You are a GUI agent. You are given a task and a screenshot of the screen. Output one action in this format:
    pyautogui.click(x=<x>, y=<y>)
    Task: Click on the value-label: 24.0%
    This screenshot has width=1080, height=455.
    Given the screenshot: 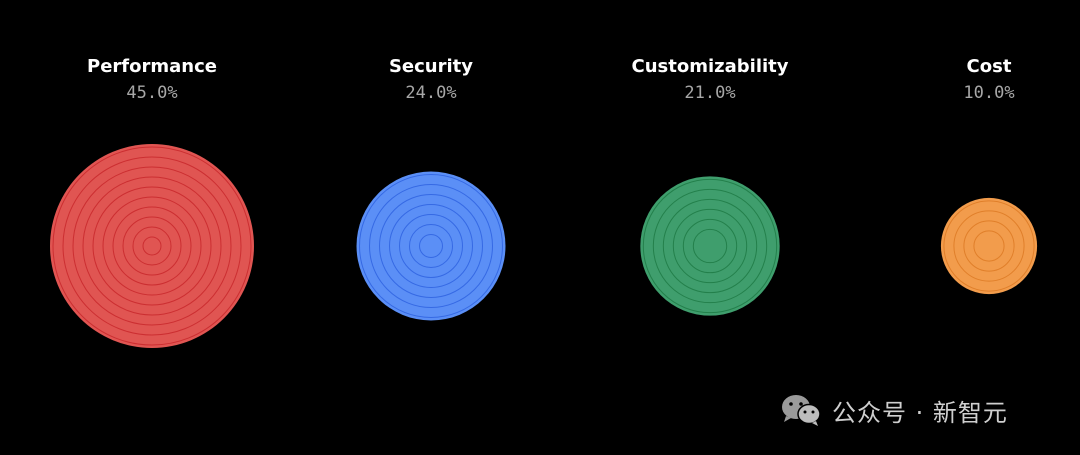 What is the action you would take?
    pyautogui.click(x=430, y=93)
    